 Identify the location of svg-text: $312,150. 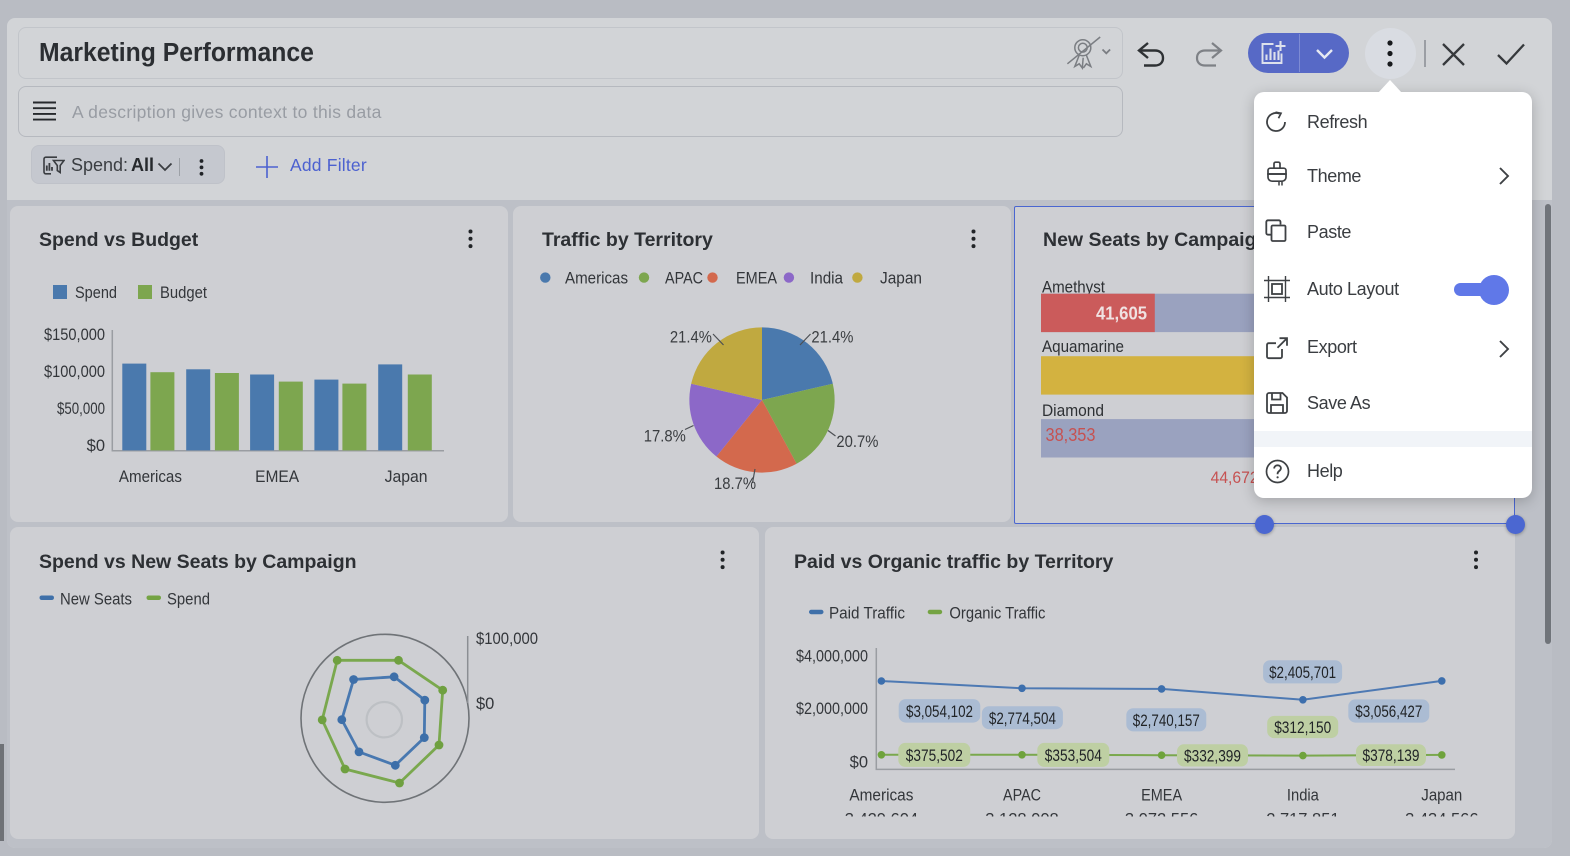
(1302, 728).